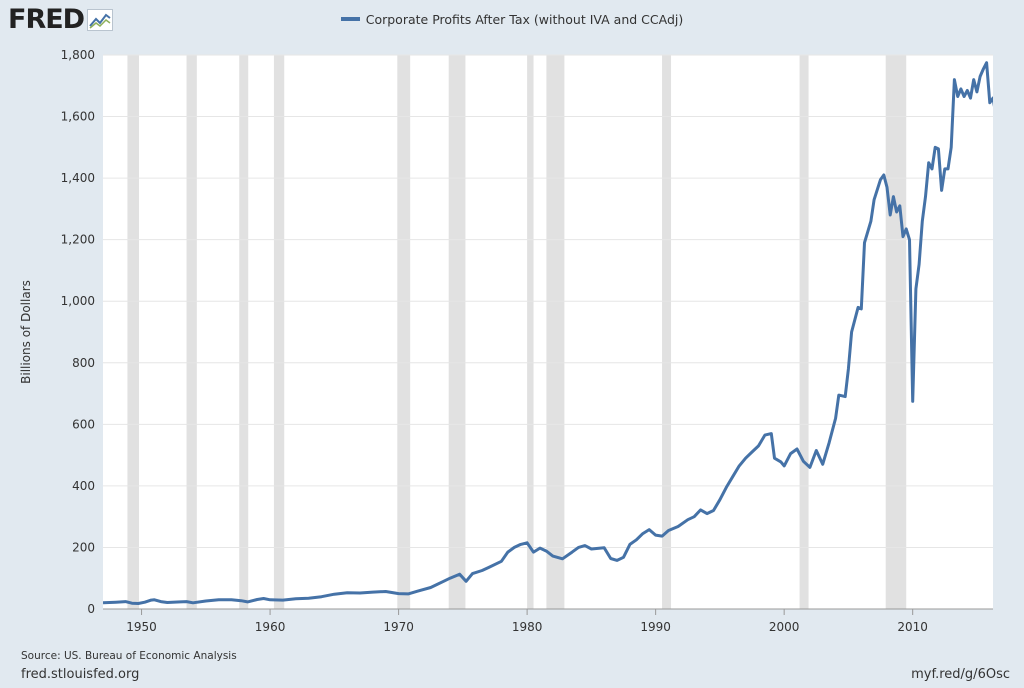  I want to click on source-note: Source: US. Bureau of Economic Analysis, so click(129, 656).